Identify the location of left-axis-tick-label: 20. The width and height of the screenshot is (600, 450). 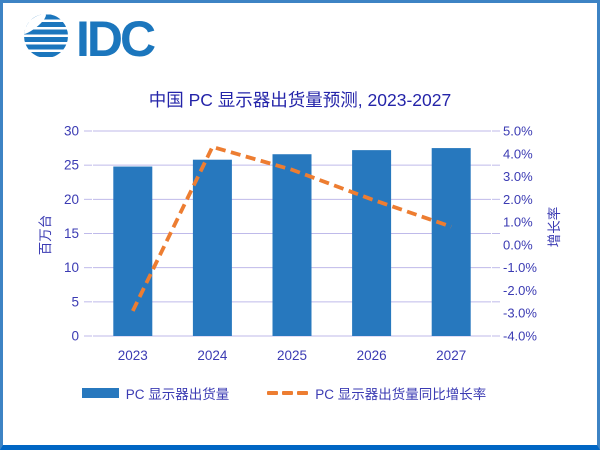
(71, 199).